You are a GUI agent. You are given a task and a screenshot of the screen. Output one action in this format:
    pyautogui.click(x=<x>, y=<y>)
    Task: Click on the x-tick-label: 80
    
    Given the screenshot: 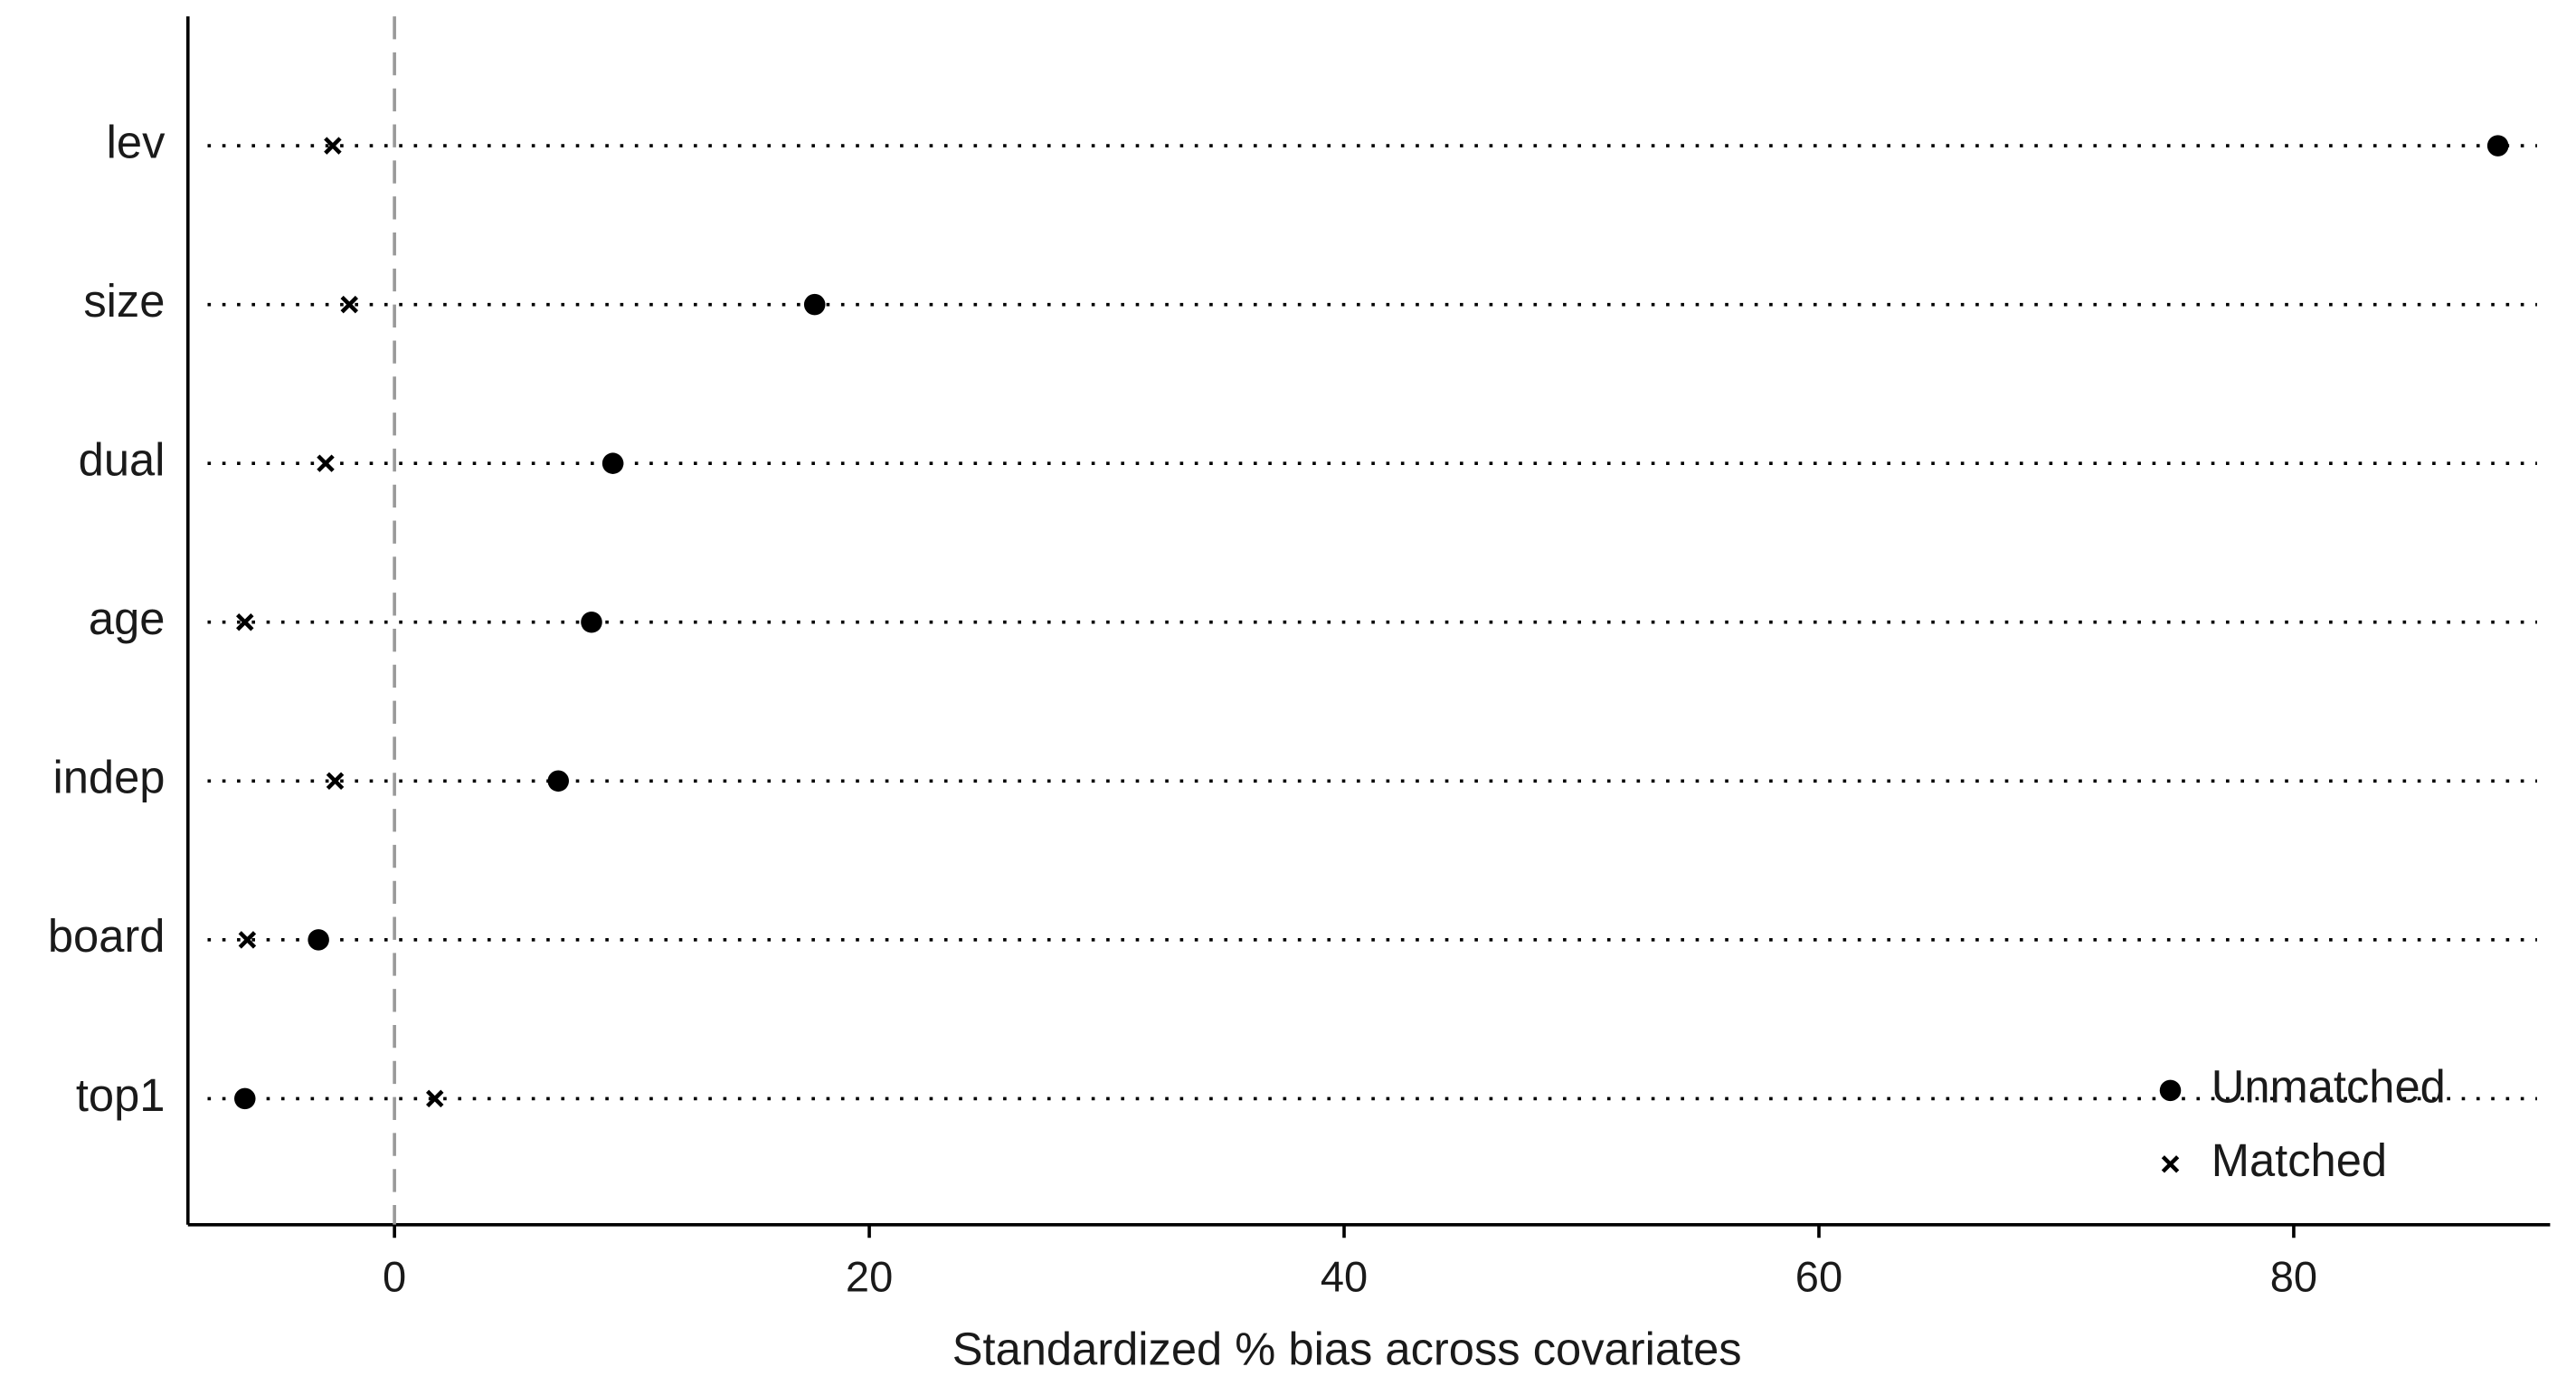 What is the action you would take?
    pyautogui.click(x=2293, y=1277)
    